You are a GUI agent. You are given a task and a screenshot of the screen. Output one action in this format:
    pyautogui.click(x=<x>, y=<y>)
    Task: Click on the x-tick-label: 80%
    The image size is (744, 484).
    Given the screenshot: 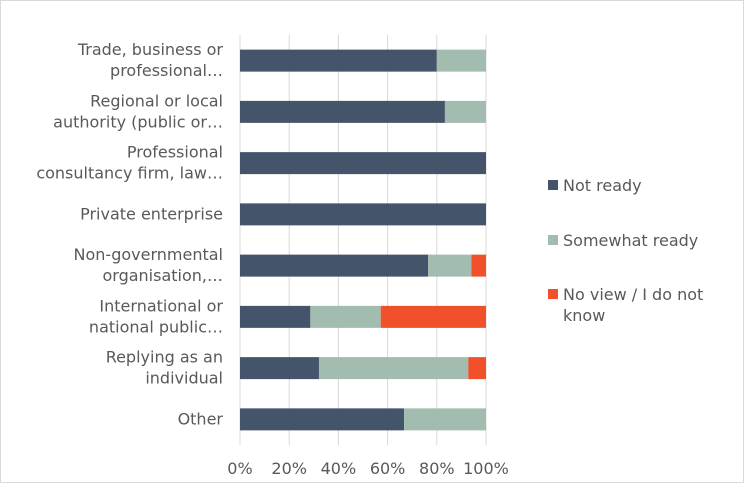 What is the action you would take?
    pyautogui.click(x=437, y=468)
    